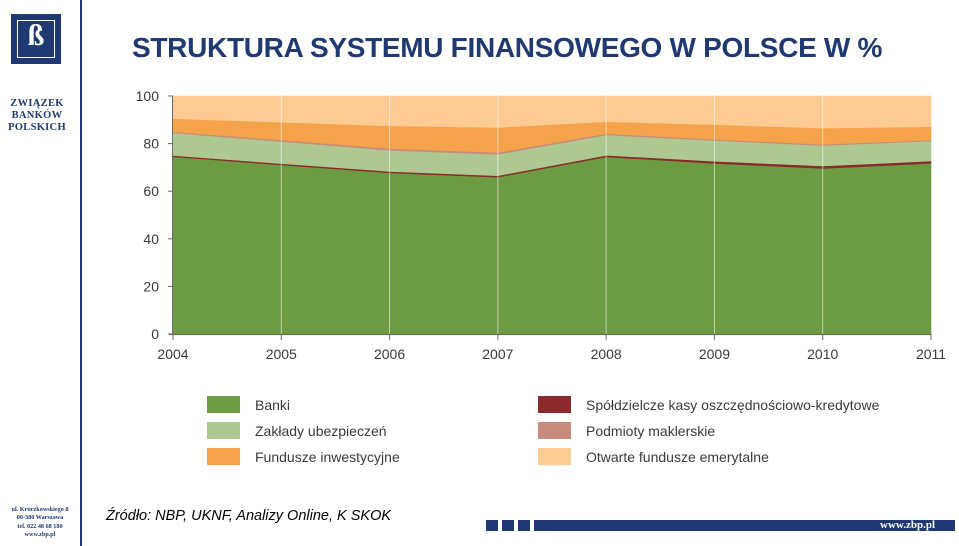 The height and width of the screenshot is (546, 959). I want to click on legend-label: Fundusze inwestycyjne, so click(327, 457).